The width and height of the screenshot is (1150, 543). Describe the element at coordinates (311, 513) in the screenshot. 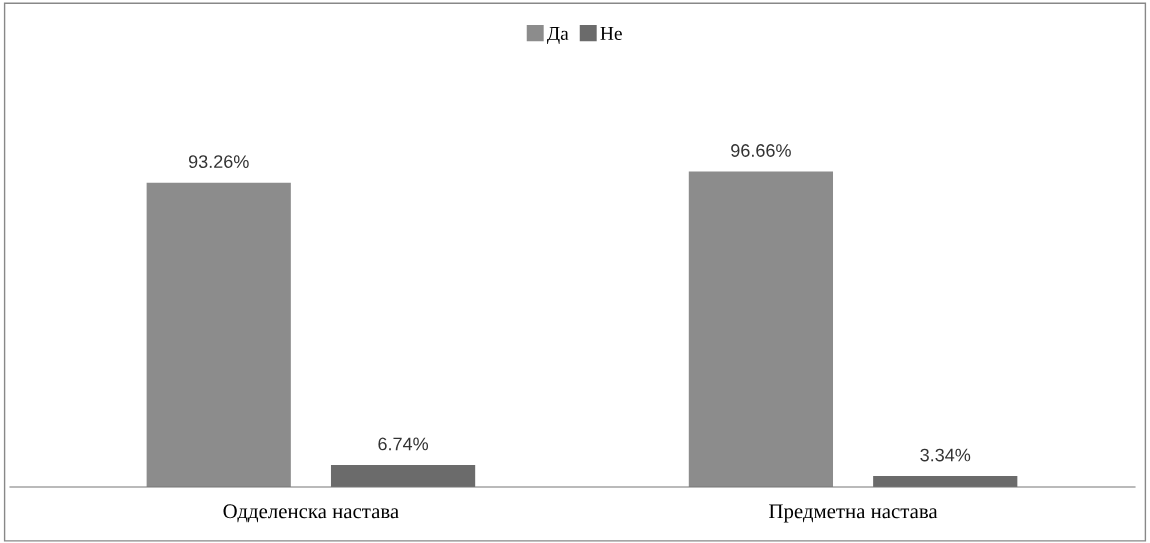

I see `x-tick-label: Одделенска настава` at that location.